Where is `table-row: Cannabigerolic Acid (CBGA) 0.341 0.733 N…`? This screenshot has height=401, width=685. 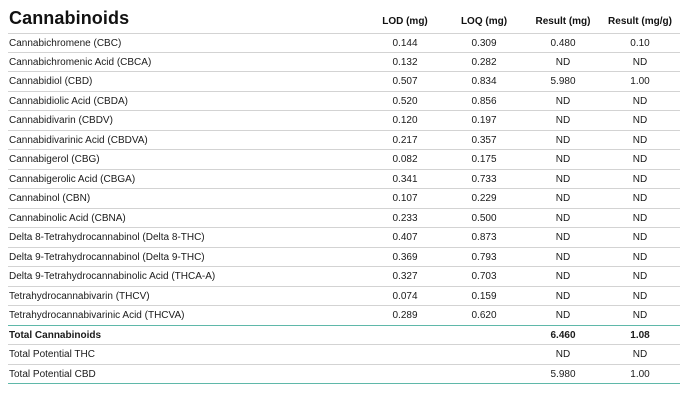 table-row: Cannabigerolic Acid (CBGA) 0.341 0.733 N… is located at coordinates (344, 179).